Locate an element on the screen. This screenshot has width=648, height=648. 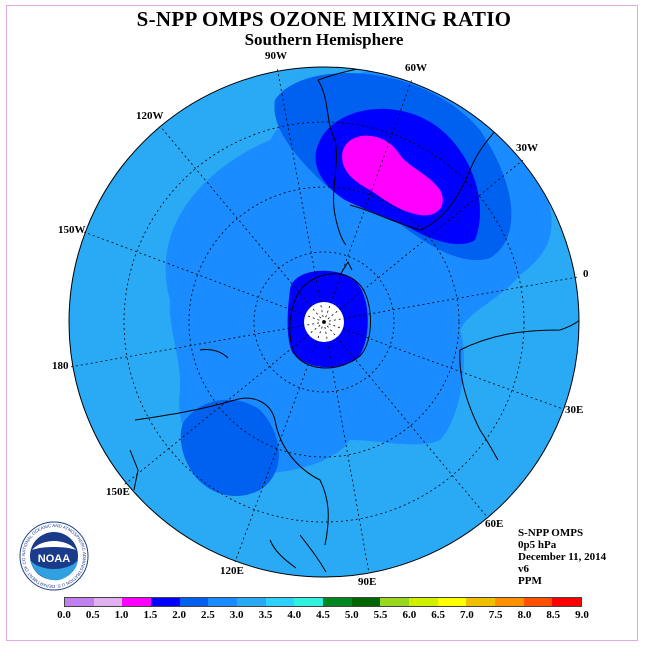
colorbar-tick-label: 5.5 is located at coordinates (380, 615).